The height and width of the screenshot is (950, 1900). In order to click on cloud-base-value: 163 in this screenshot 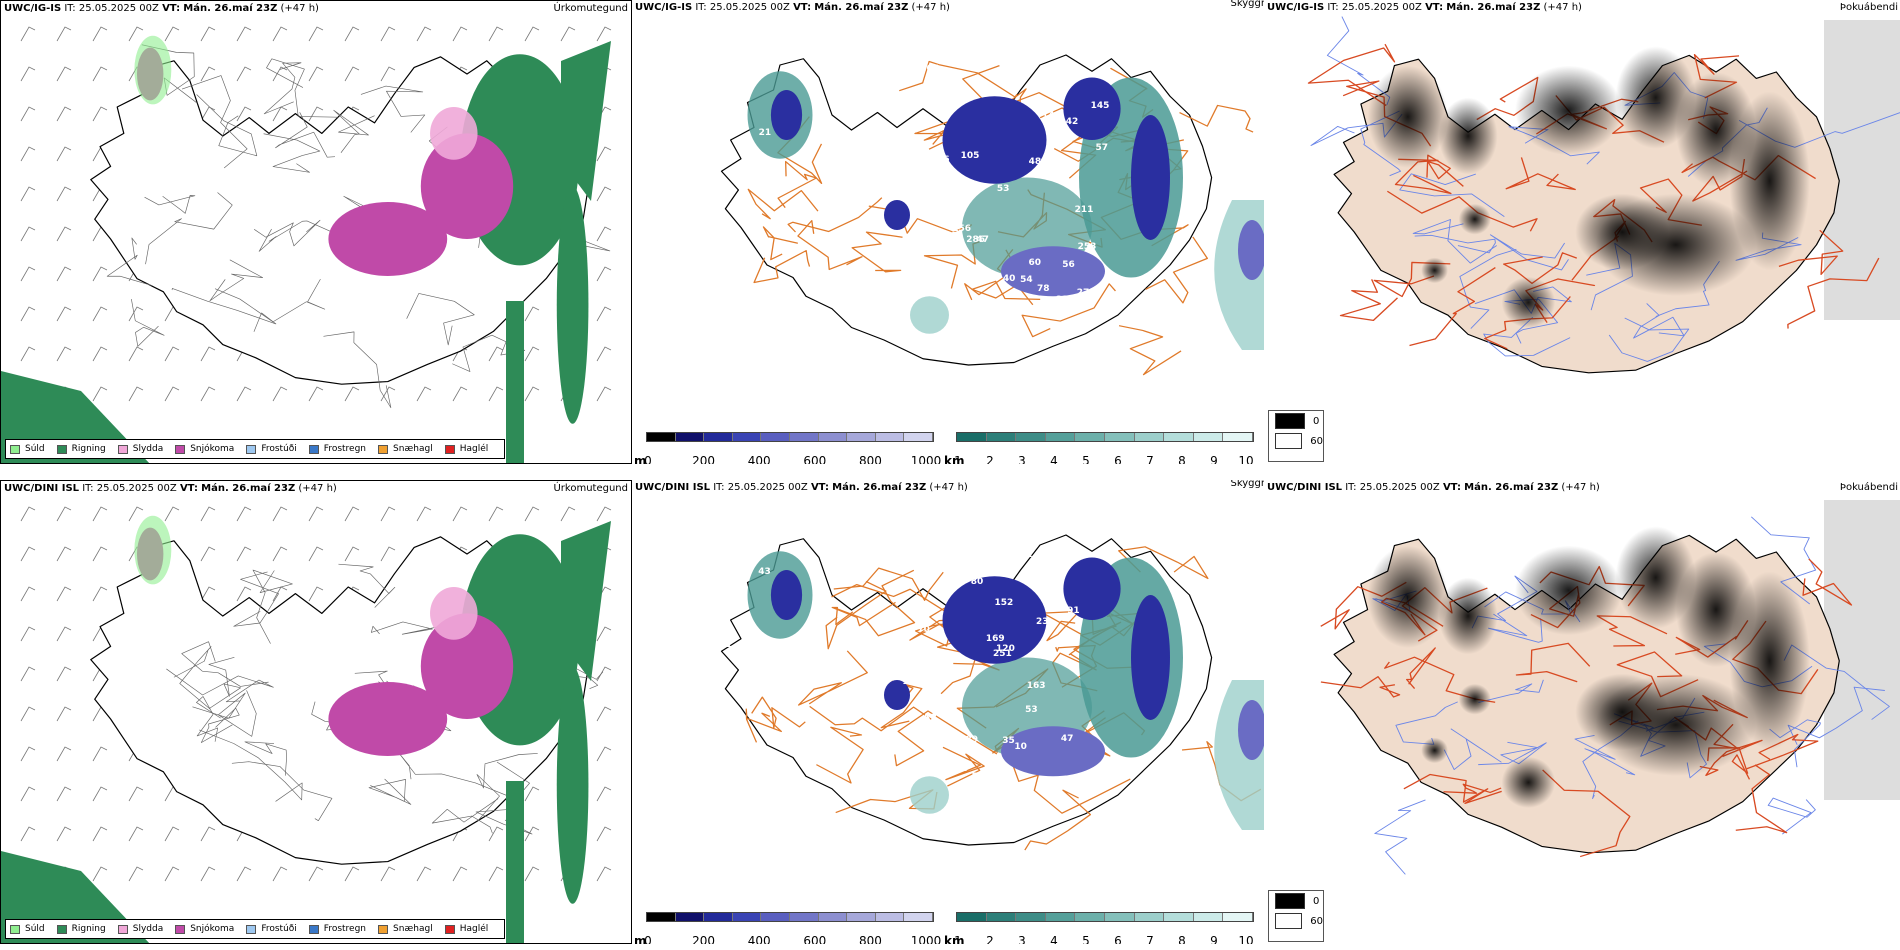, I will do `click(1036, 686)`.